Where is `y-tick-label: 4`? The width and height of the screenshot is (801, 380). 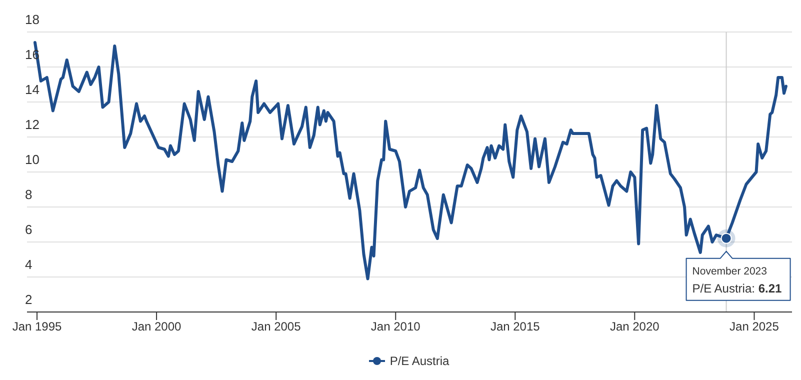 y-tick-label: 4 is located at coordinates (28, 264).